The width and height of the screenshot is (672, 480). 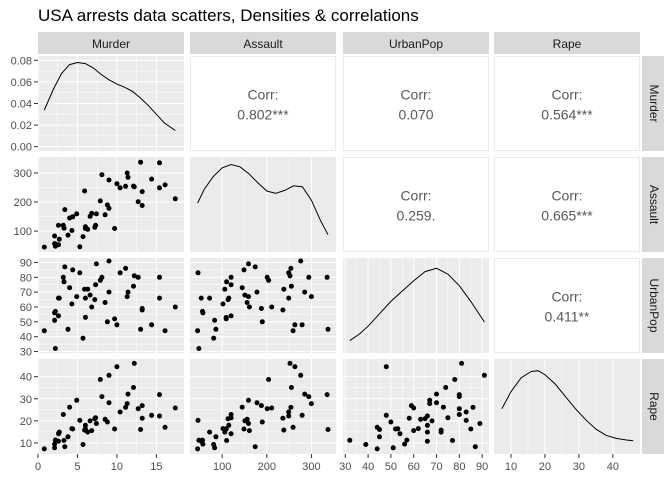 I want to click on x-tick-label: 50, so click(x=391, y=467).